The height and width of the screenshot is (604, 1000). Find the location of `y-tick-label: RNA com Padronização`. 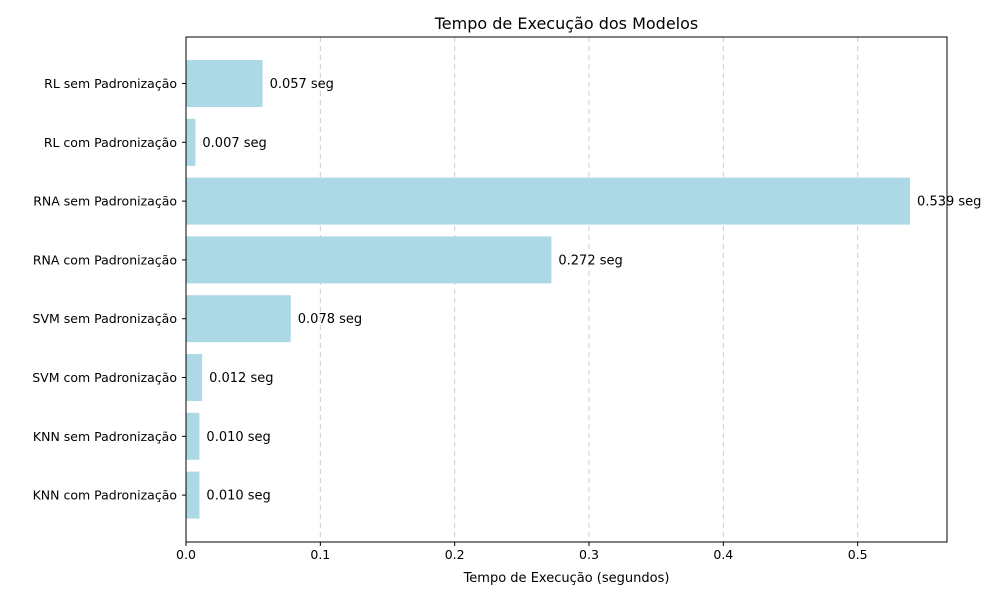

y-tick-label: RNA com Padronização is located at coordinates (105, 259).